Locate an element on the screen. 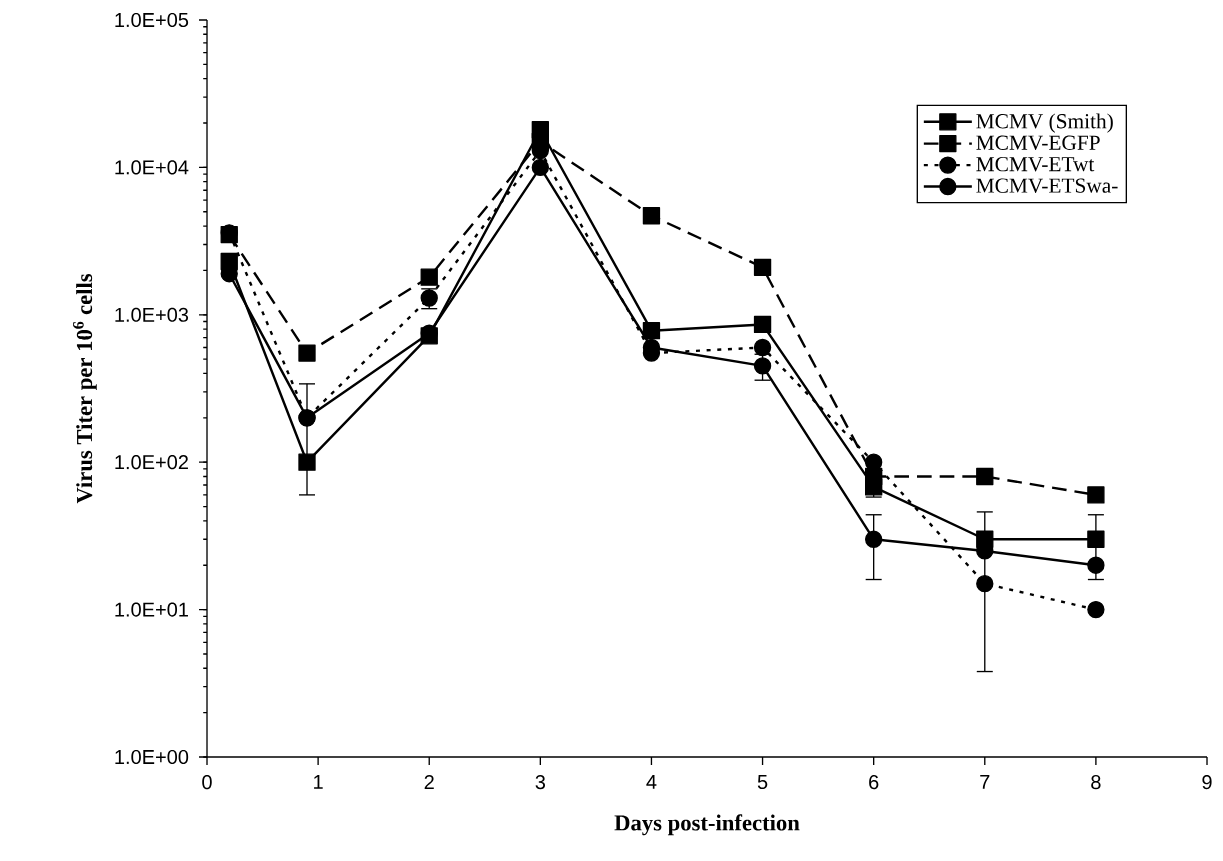 The height and width of the screenshot is (861, 1223). y-axis-title: Virus Titer per 10$^{6}$ cells is located at coordinates (85, 388).